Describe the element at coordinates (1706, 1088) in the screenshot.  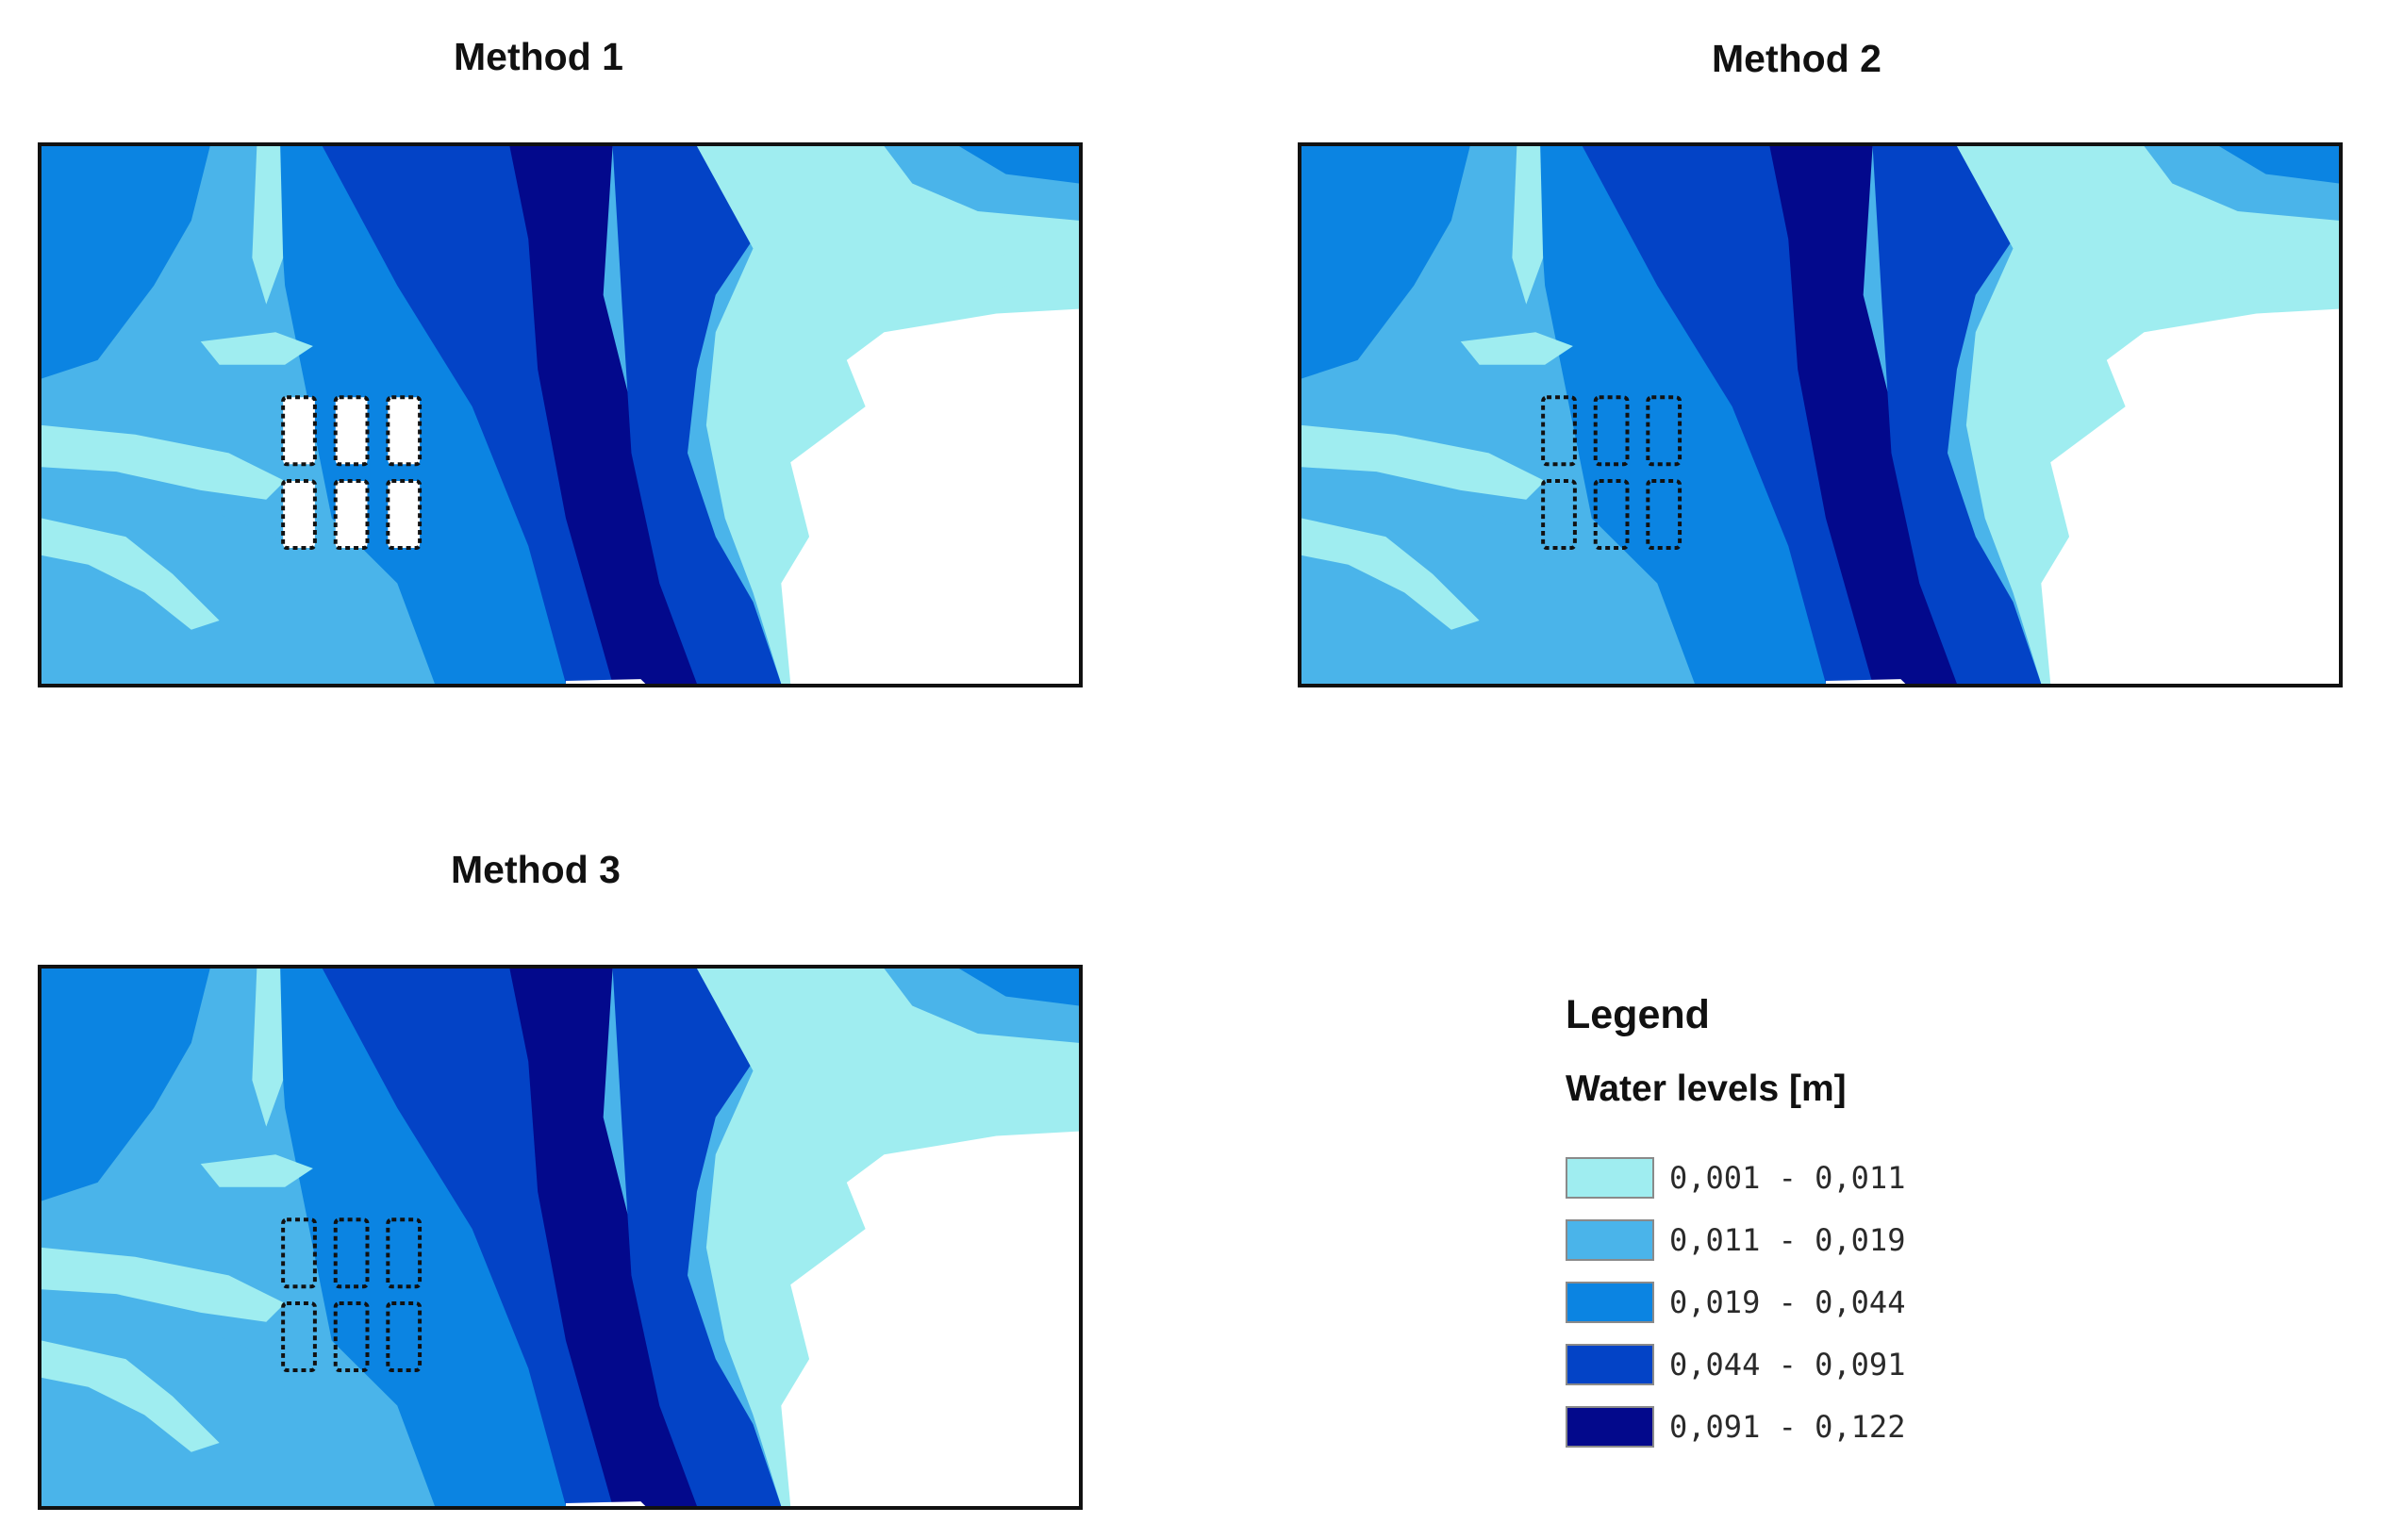
I see `legend-subtitle: Water levels [m]` at that location.